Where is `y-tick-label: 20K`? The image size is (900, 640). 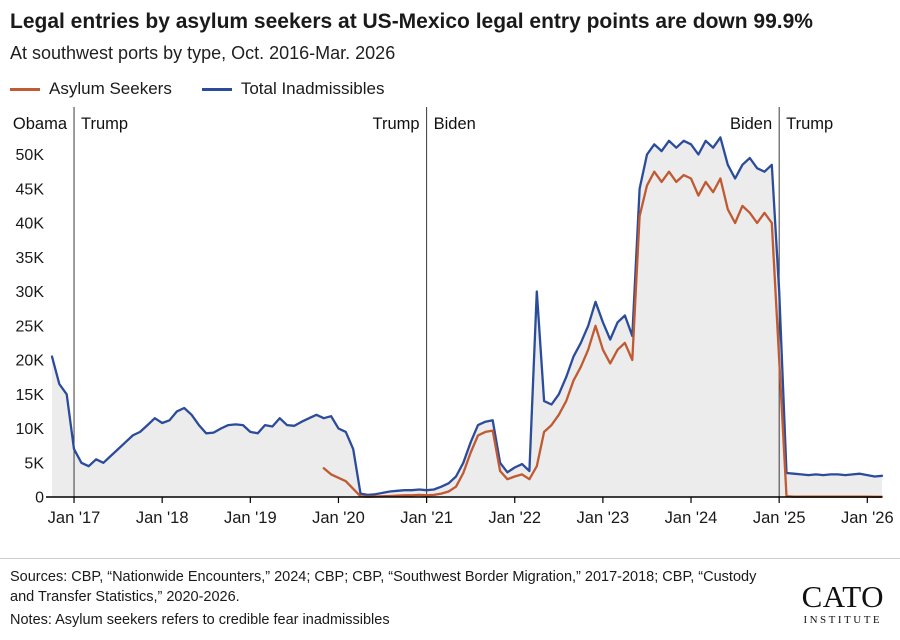 y-tick-label: 20K is located at coordinates (30, 361).